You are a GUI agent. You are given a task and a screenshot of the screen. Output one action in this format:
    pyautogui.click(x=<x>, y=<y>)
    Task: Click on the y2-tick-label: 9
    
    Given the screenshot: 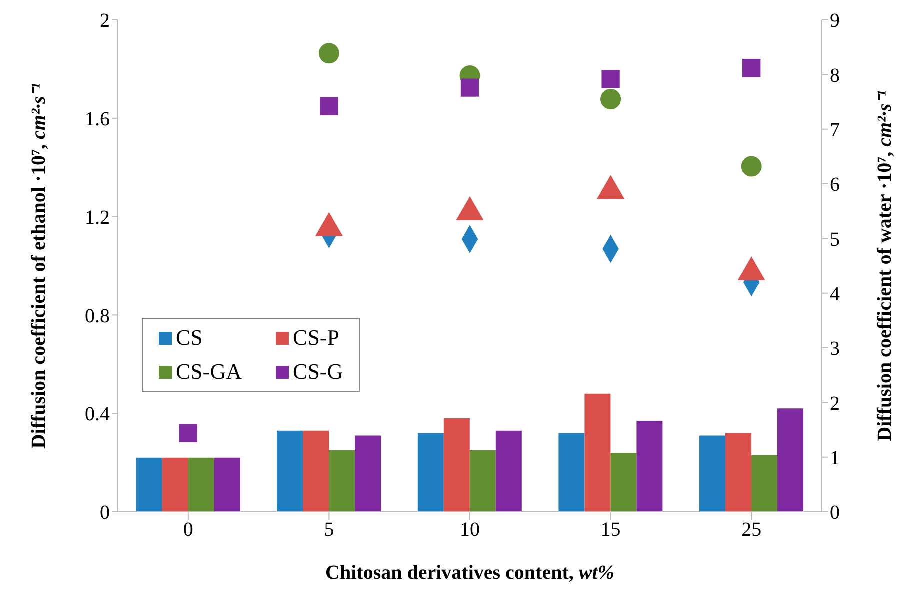 What is the action you would take?
    pyautogui.click(x=835, y=21)
    